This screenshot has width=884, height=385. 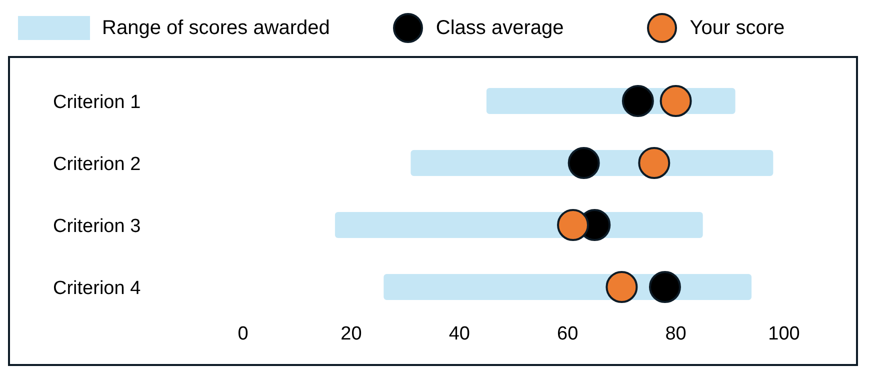 What do you see at coordinates (737, 28) in the screenshot?
I see `legend-label: Your score` at bounding box center [737, 28].